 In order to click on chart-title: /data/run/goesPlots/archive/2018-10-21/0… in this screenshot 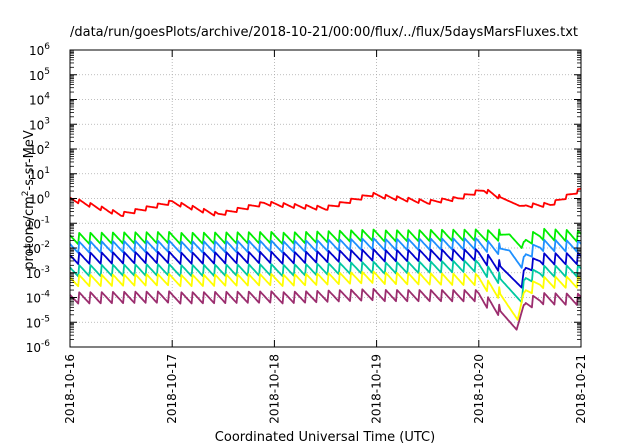, I will do `click(324, 32)`.